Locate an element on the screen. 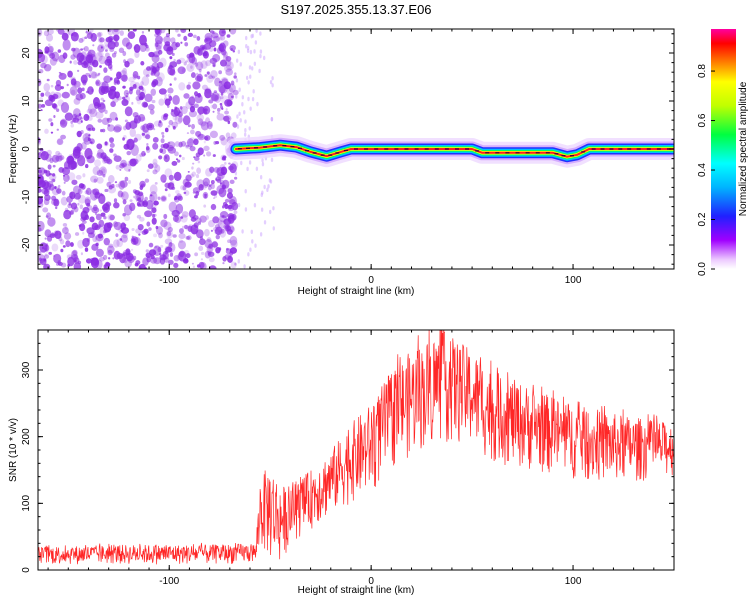  spectrogram-y-label: Frequency (Hz) is located at coordinates (13, 149).